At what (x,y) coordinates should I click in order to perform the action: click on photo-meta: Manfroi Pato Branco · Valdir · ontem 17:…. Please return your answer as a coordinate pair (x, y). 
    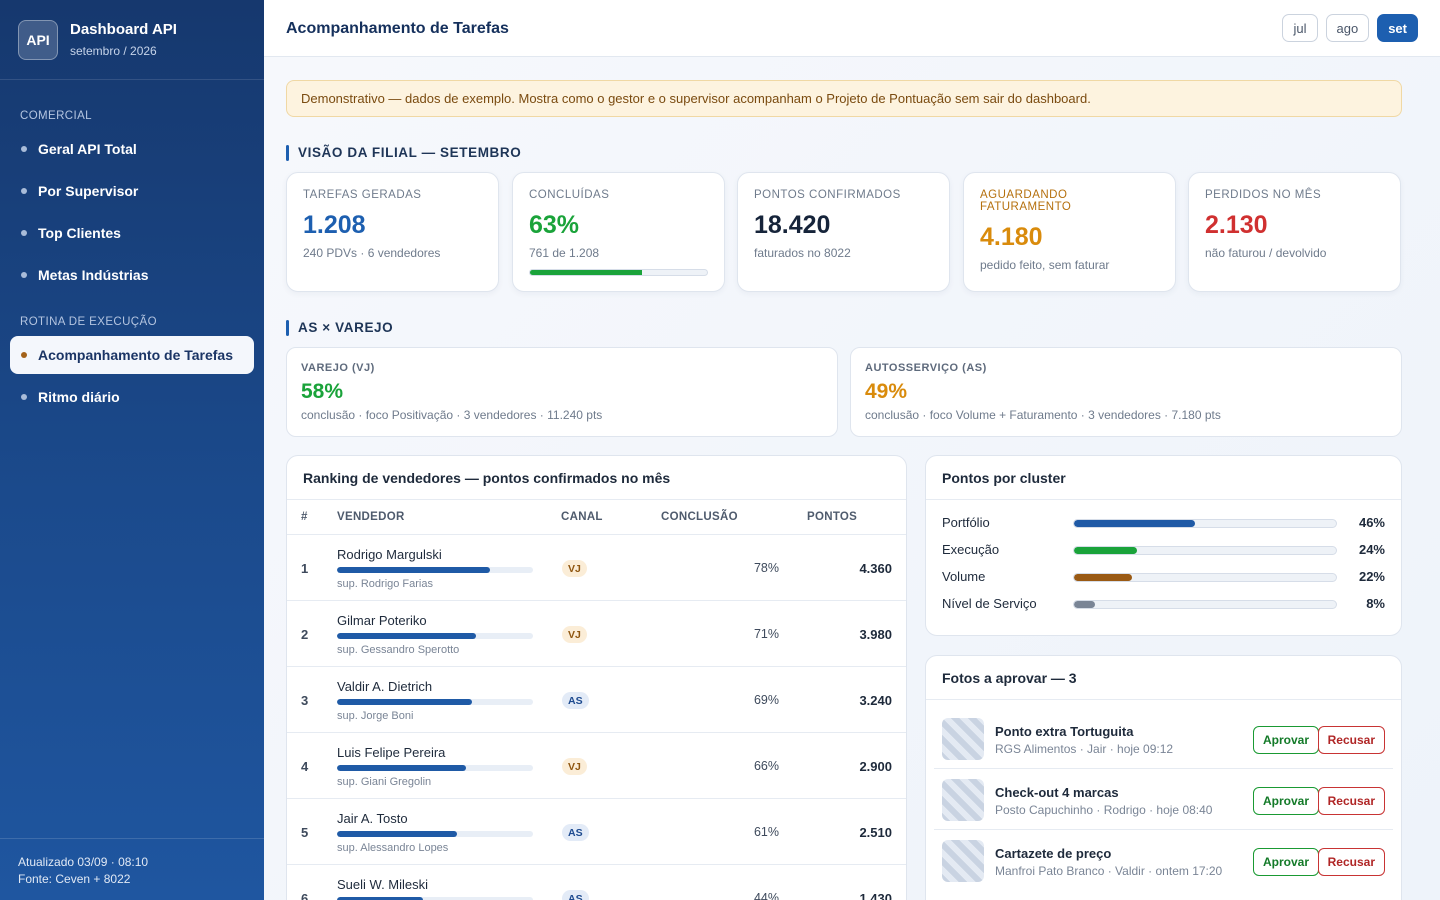
    Looking at the image, I should click on (1109, 871).